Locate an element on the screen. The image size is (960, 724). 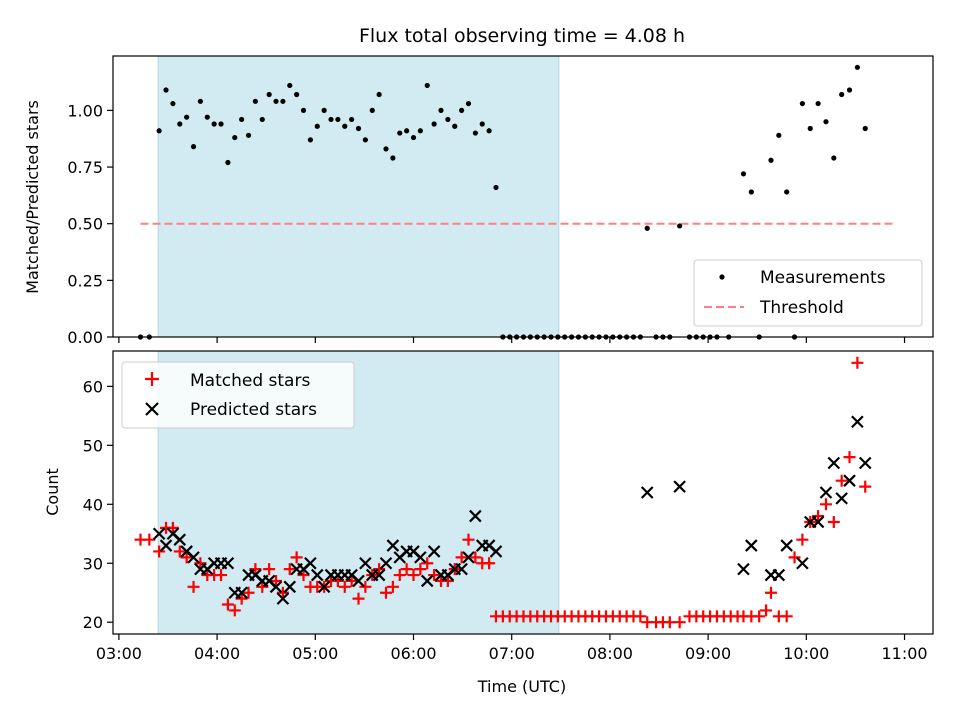
legend-predicted-label: Predicted stars is located at coordinates (253, 410).